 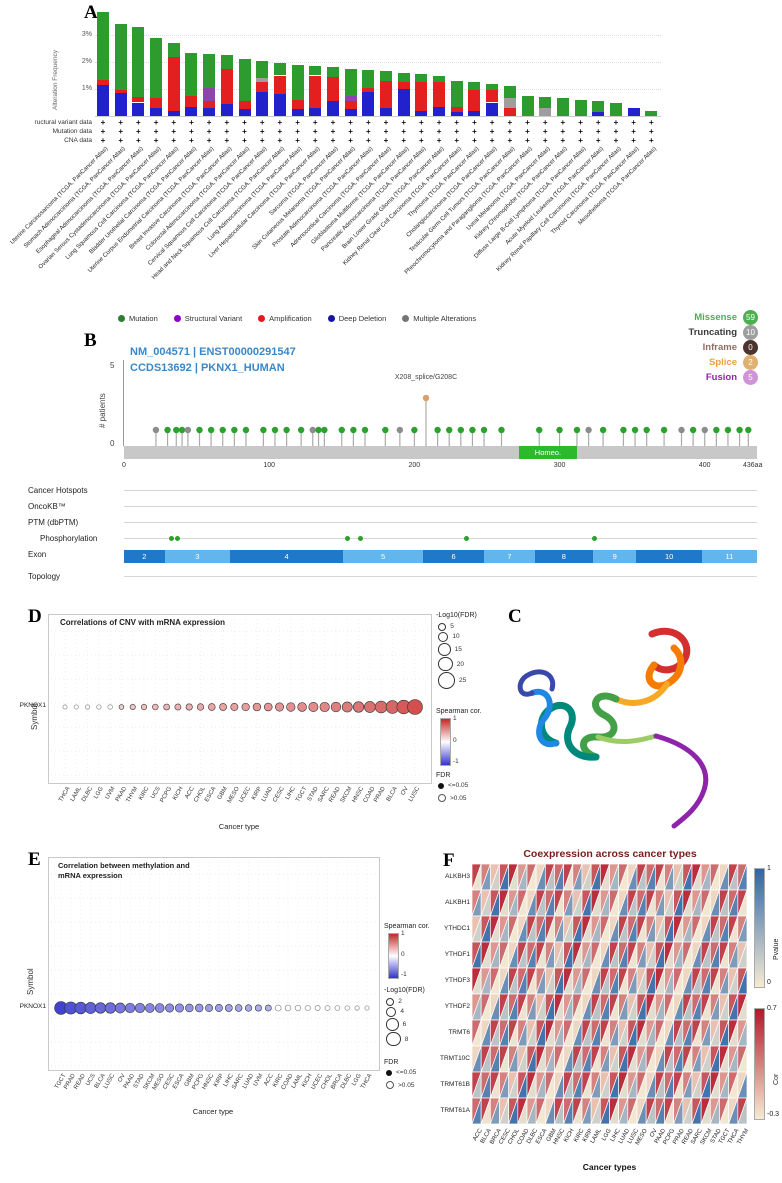 I want to click on exon-segment: 3, so click(x=197, y=556).